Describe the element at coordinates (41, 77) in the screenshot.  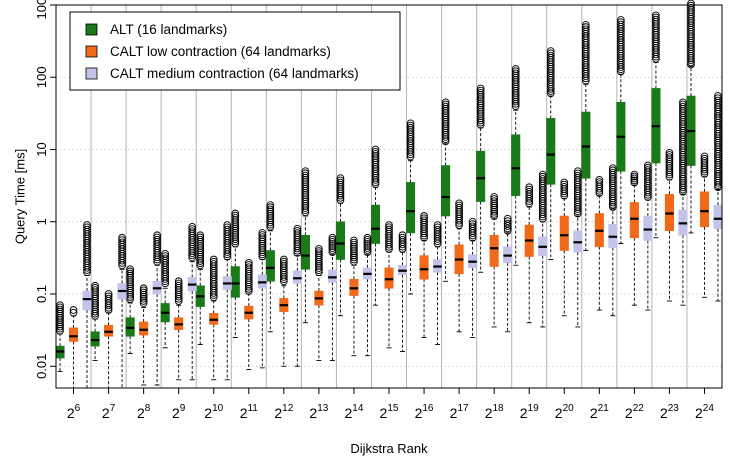
I see `y-tick-label: 100` at that location.